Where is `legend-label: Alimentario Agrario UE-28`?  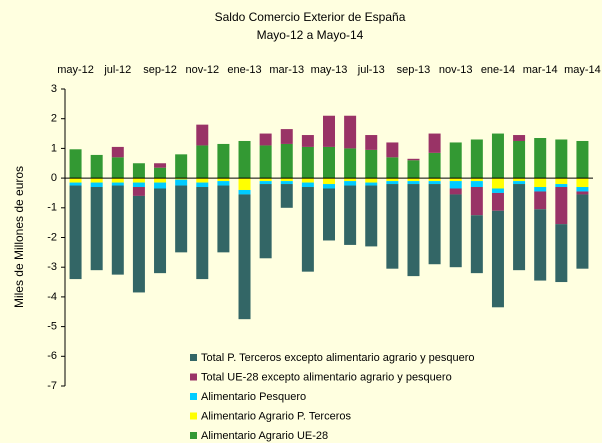
legend-label: Alimentario Agrario UE-28 is located at coordinates (264, 436).